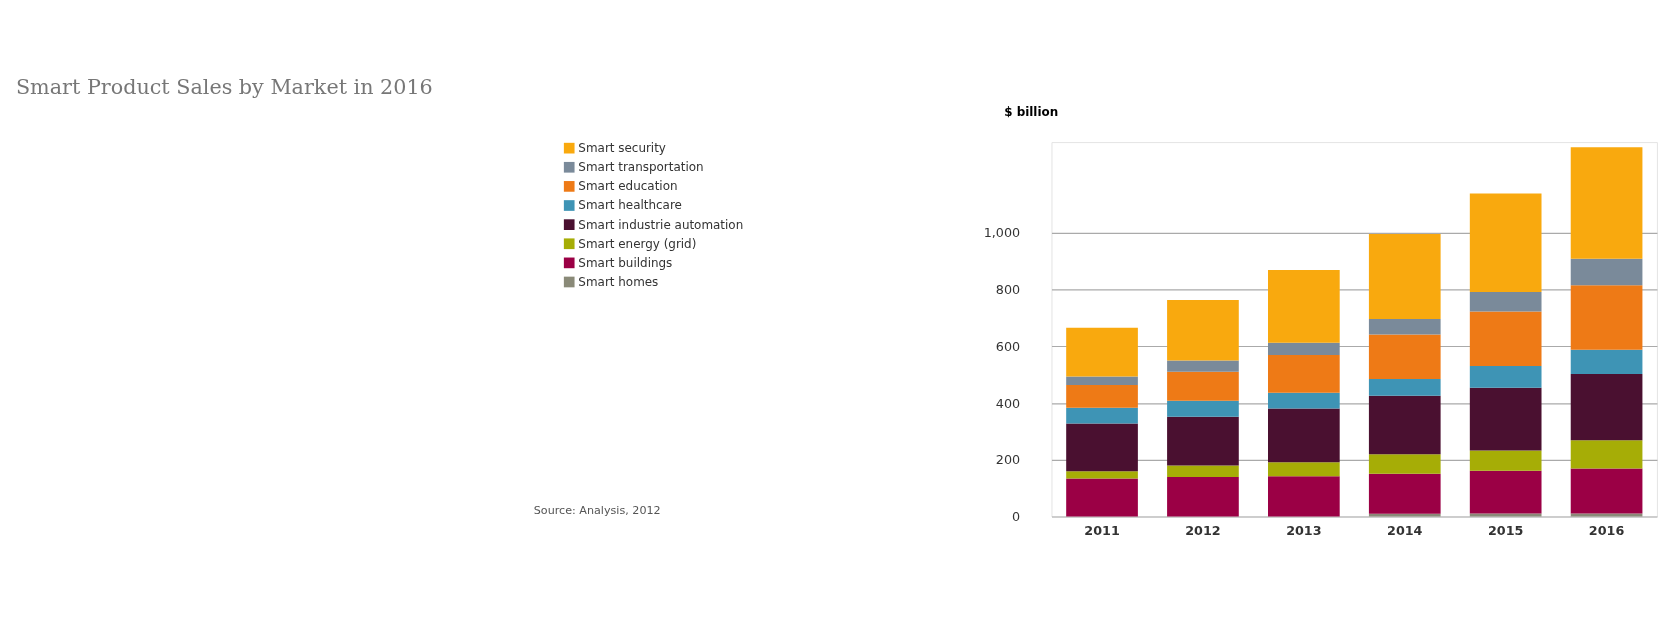 The height and width of the screenshot is (619, 1665). I want to click on x-tick-label: 2016, so click(1606, 531).